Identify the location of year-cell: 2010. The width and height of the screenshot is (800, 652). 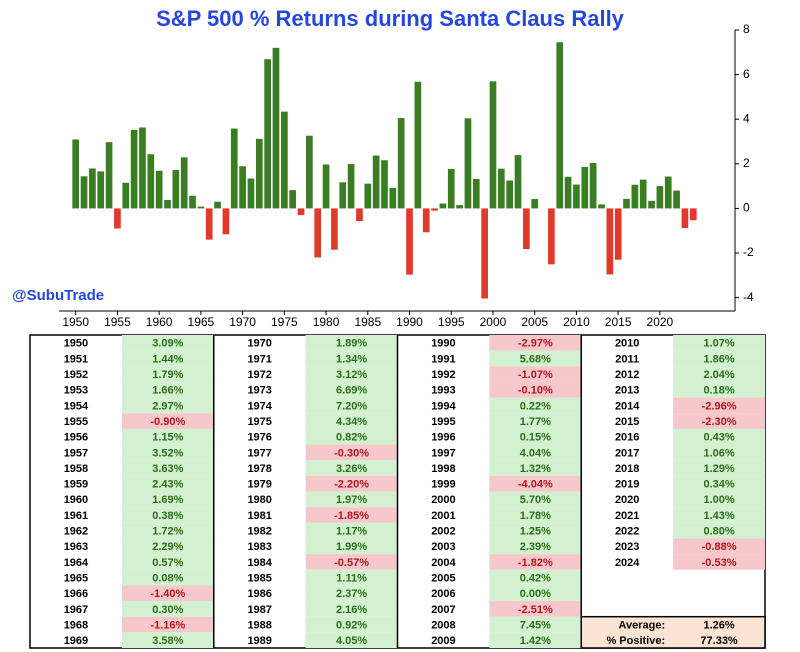
(627, 344).